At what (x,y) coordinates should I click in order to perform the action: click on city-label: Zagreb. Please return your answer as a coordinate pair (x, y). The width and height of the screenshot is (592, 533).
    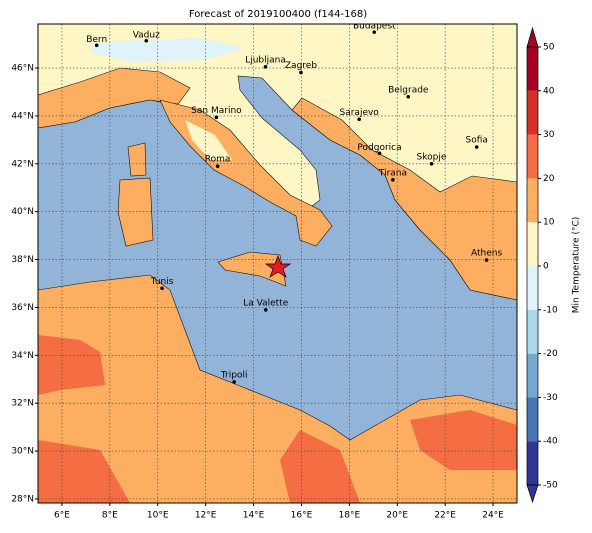
    Looking at the image, I should click on (301, 66).